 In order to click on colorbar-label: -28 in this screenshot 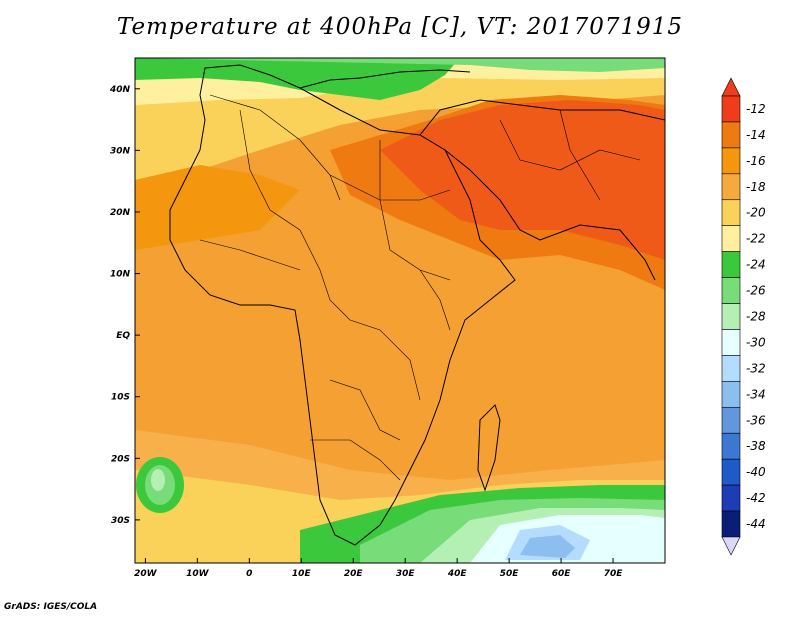, I will do `click(756, 317)`.